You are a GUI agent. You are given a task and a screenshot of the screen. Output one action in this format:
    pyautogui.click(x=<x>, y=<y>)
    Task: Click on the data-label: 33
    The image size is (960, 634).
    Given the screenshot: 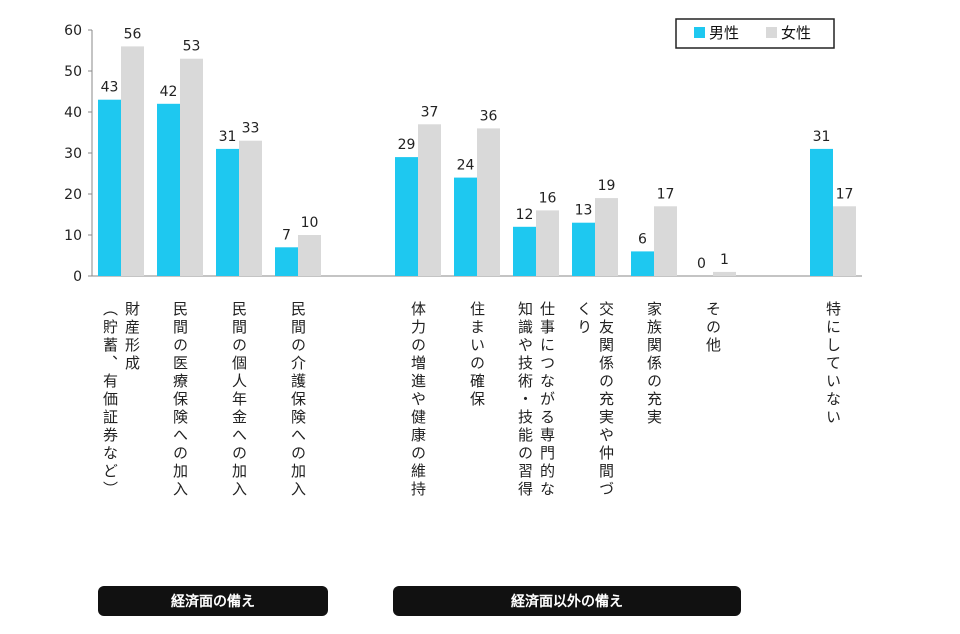 What is the action you would take?
    pyautogui.click(x=251, y=129)
    